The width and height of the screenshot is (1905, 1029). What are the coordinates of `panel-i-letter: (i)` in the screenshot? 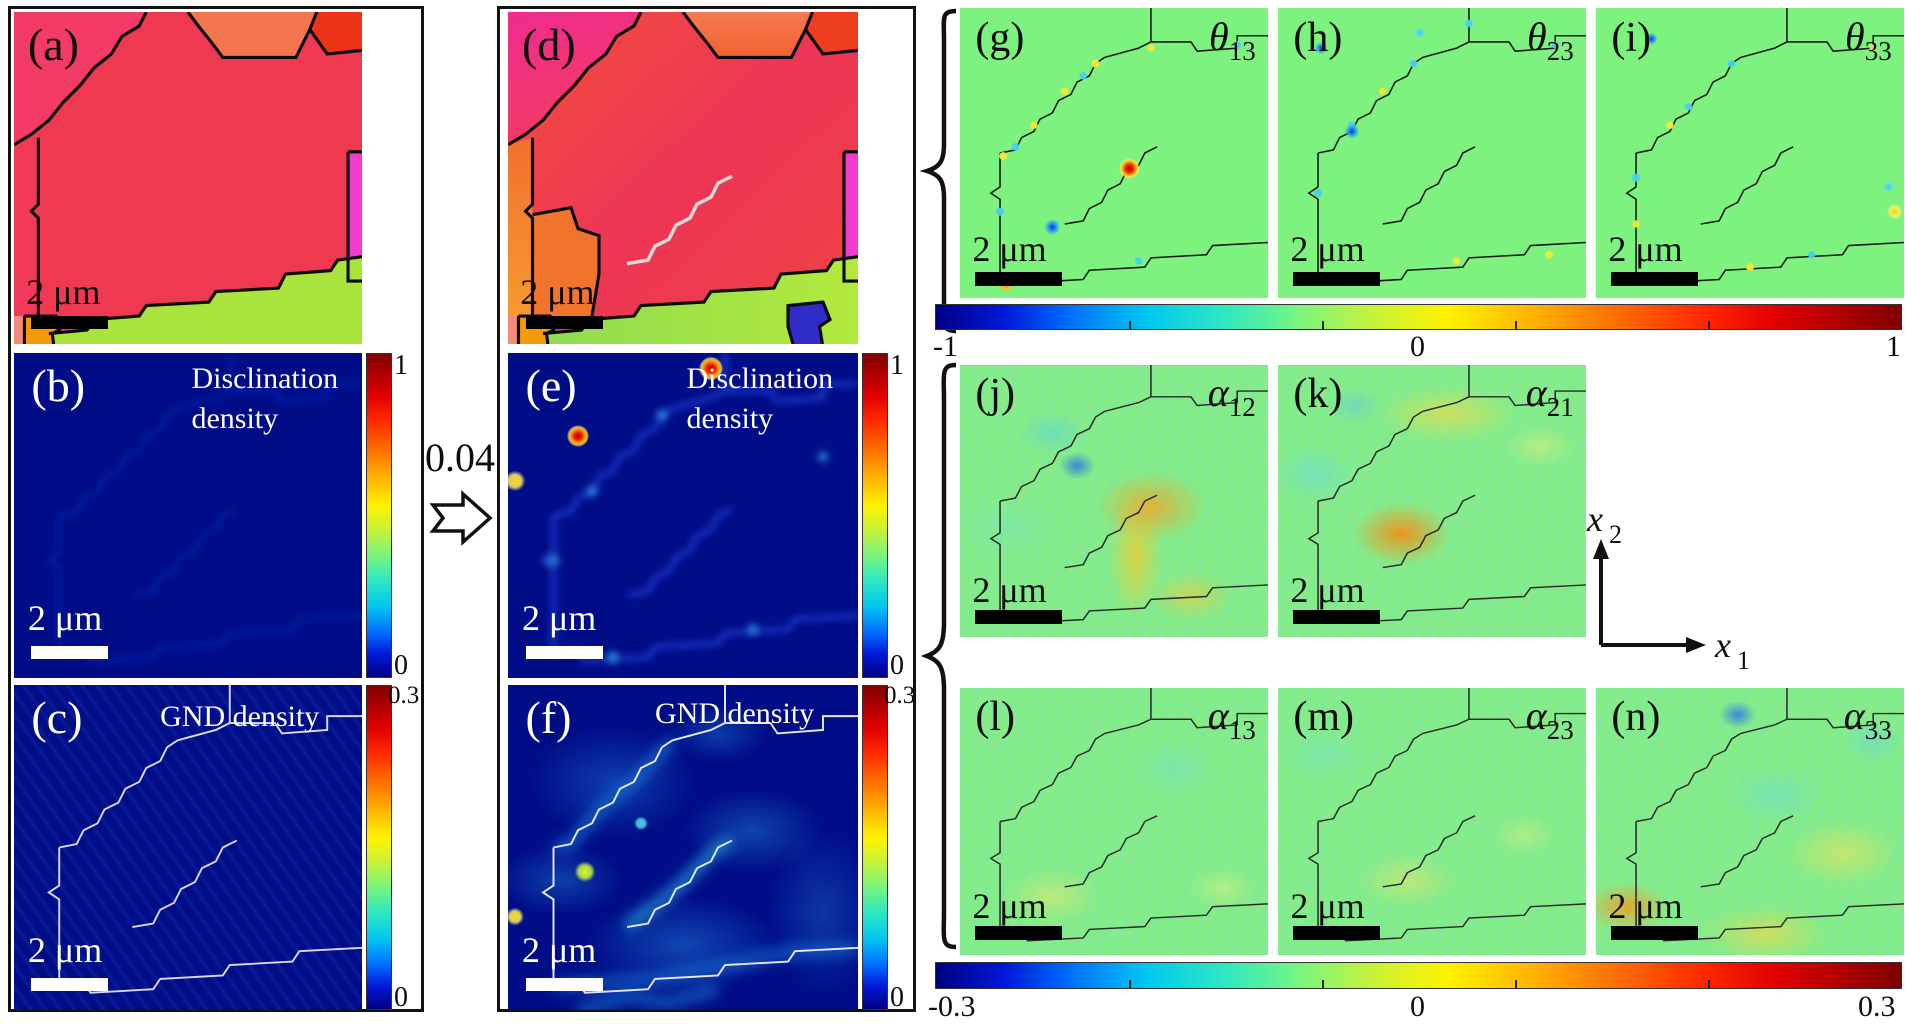 It's located at (1631, 37).